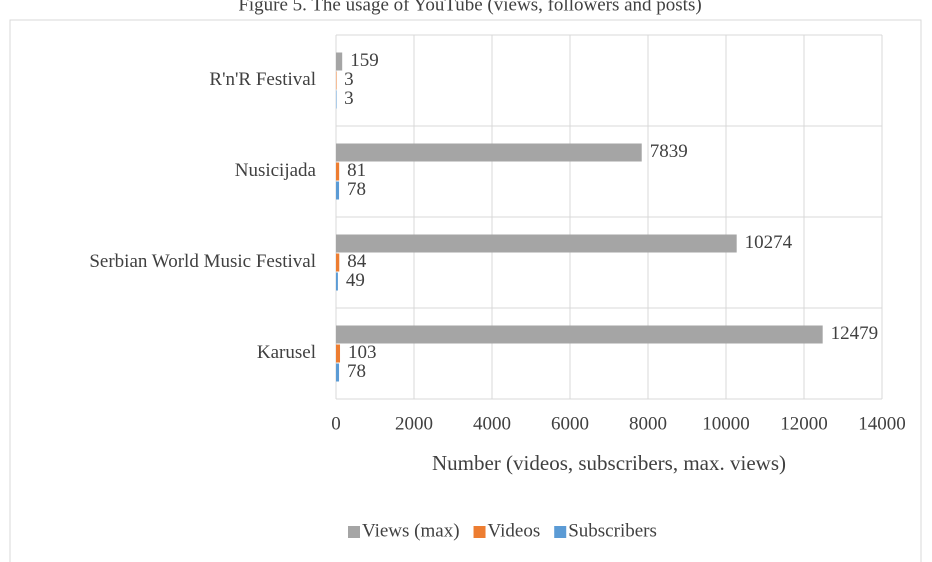  Describe the element at coordinates (336, 423) in the screenshot. I see `x-tick-label: 0` at that location.